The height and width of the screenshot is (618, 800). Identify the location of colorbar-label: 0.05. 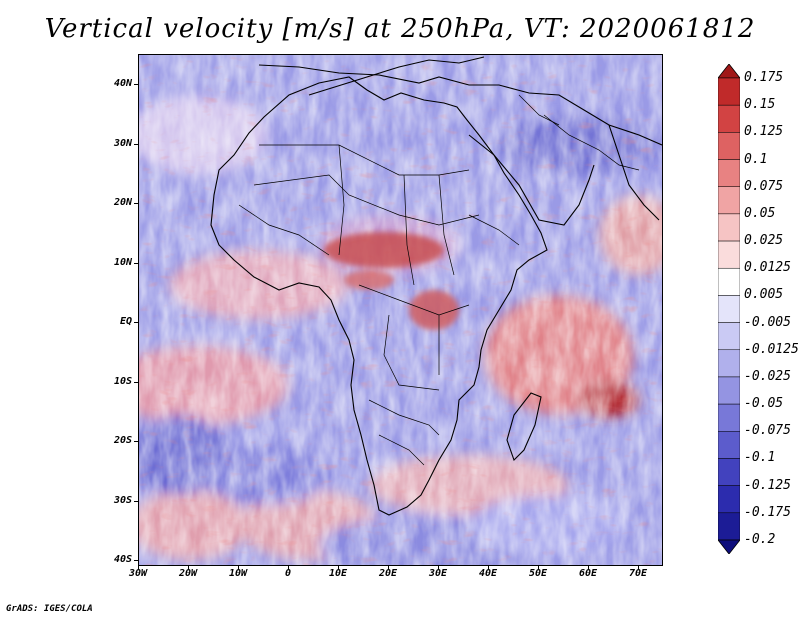
(760, 213).